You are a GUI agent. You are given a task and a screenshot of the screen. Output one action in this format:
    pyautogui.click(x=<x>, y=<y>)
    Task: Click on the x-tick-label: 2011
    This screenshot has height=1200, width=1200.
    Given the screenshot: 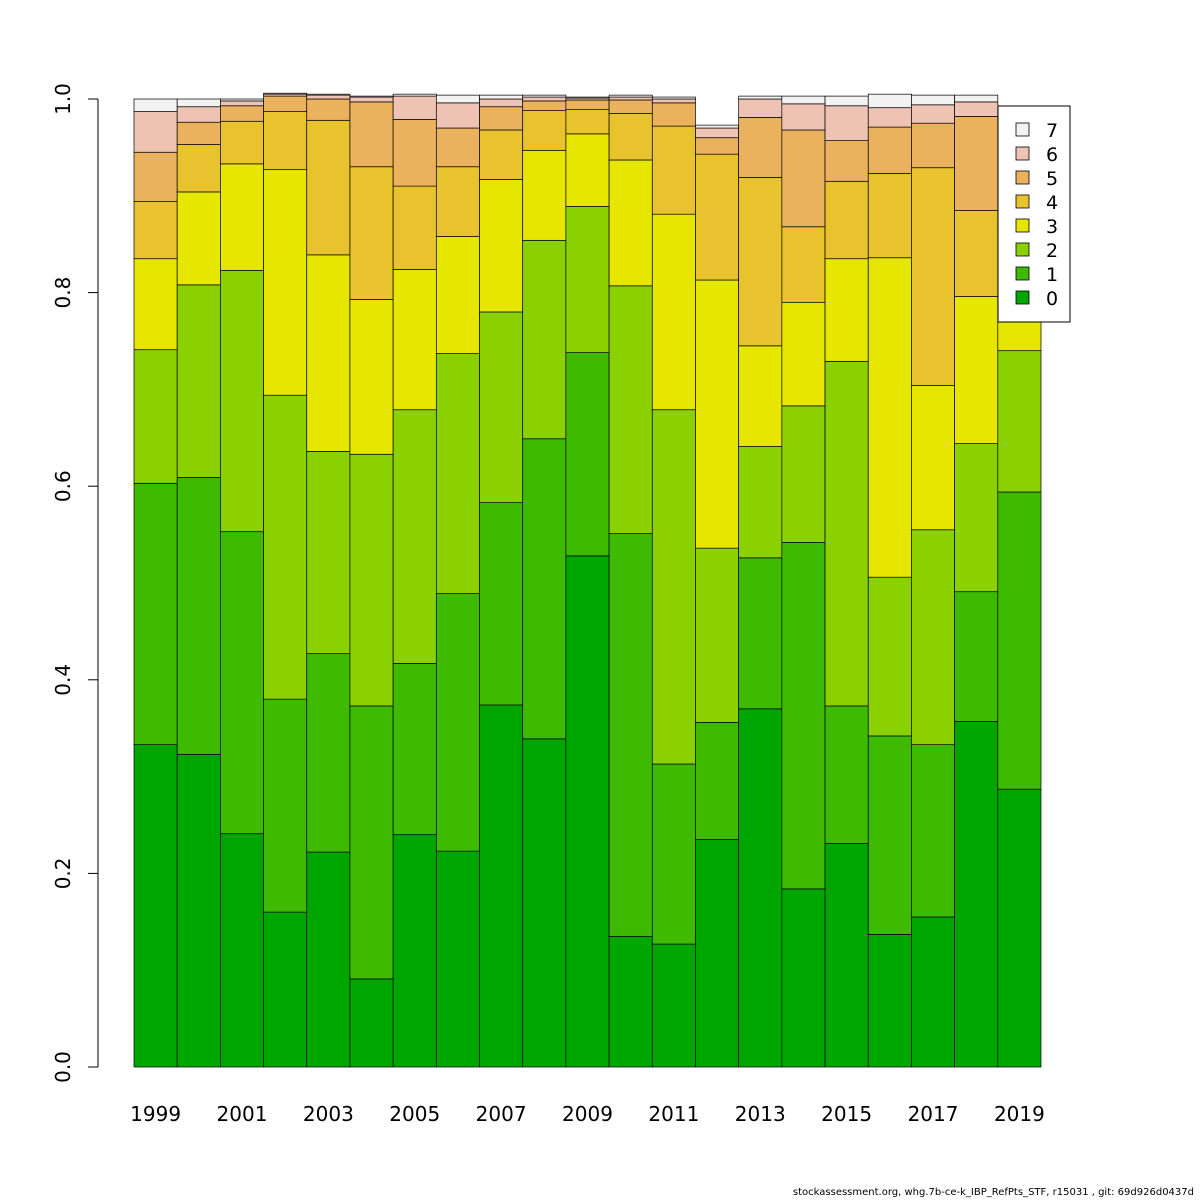 What is the action you would take?
    pyautogui.click(x=673, y=1114)
    